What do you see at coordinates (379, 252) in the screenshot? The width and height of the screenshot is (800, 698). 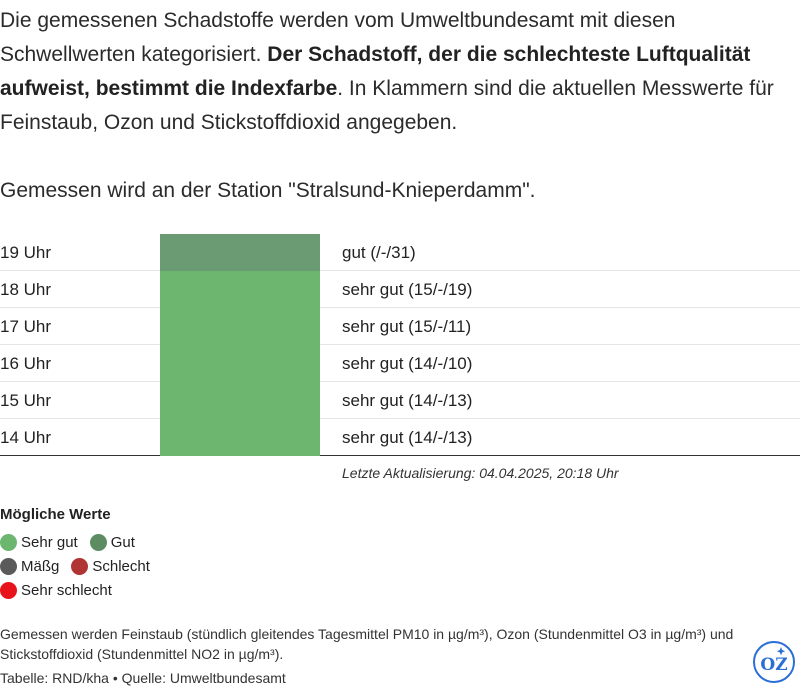 I see `row-value: gut (/-/31)` at bounding box center [379, 252].